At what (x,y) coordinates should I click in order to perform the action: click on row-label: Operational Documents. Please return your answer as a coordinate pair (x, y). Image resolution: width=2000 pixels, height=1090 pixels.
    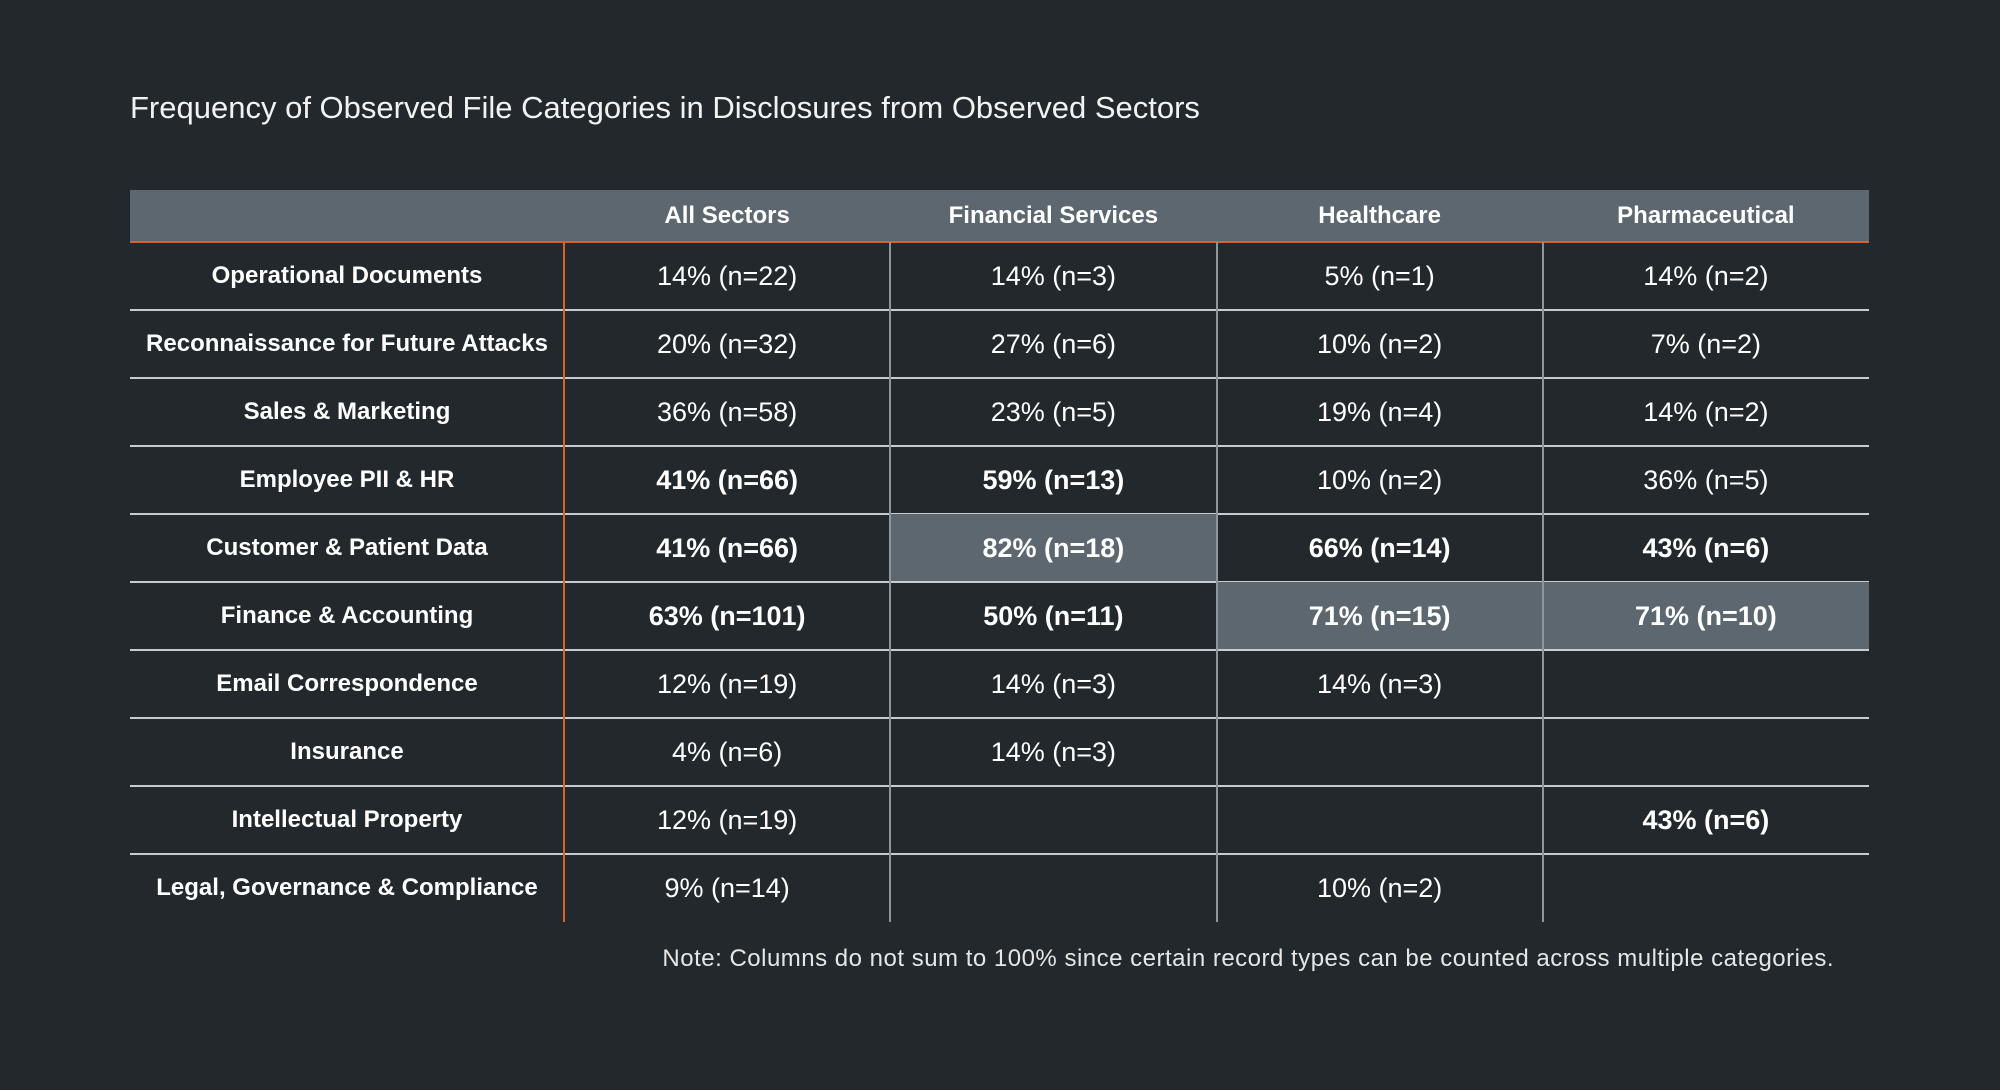
    Looking at the image, I should click on (347, 275).